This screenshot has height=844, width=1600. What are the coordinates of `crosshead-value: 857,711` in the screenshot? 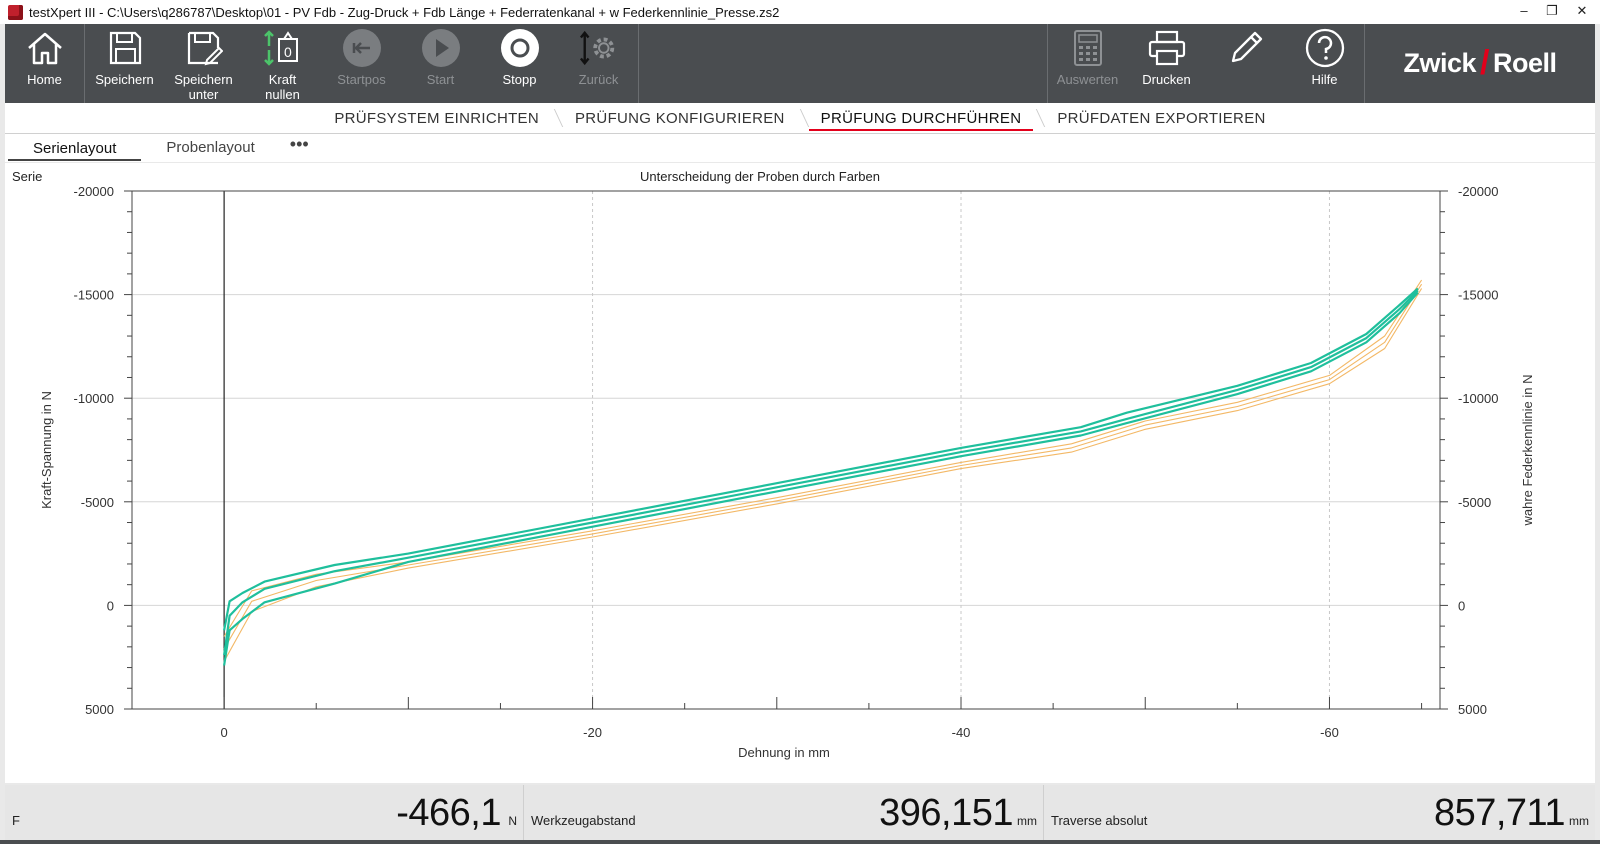 It's located at (1499, 813).